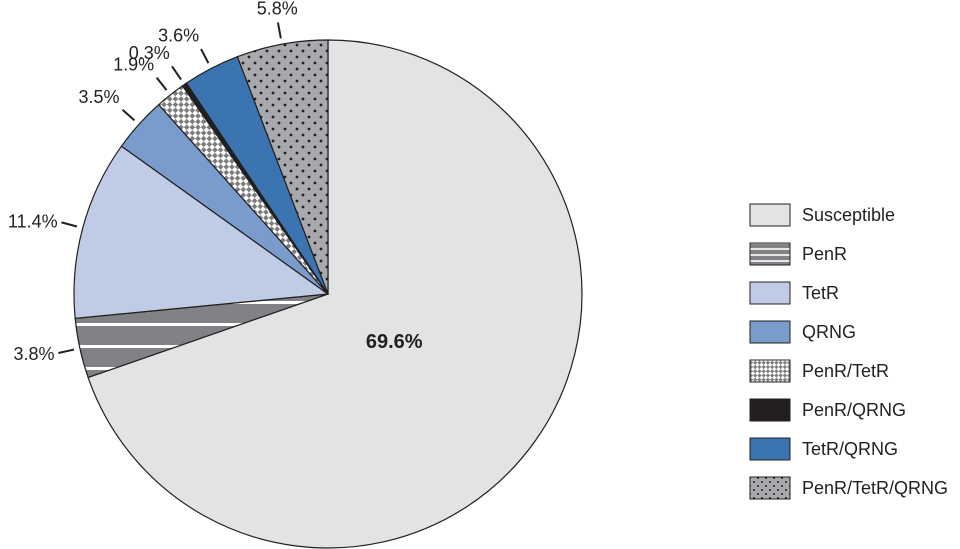 The height and width of the screenshot is (549, 960). I want to click on legend-item-susceptible: Susceptible, so click(822, 215).